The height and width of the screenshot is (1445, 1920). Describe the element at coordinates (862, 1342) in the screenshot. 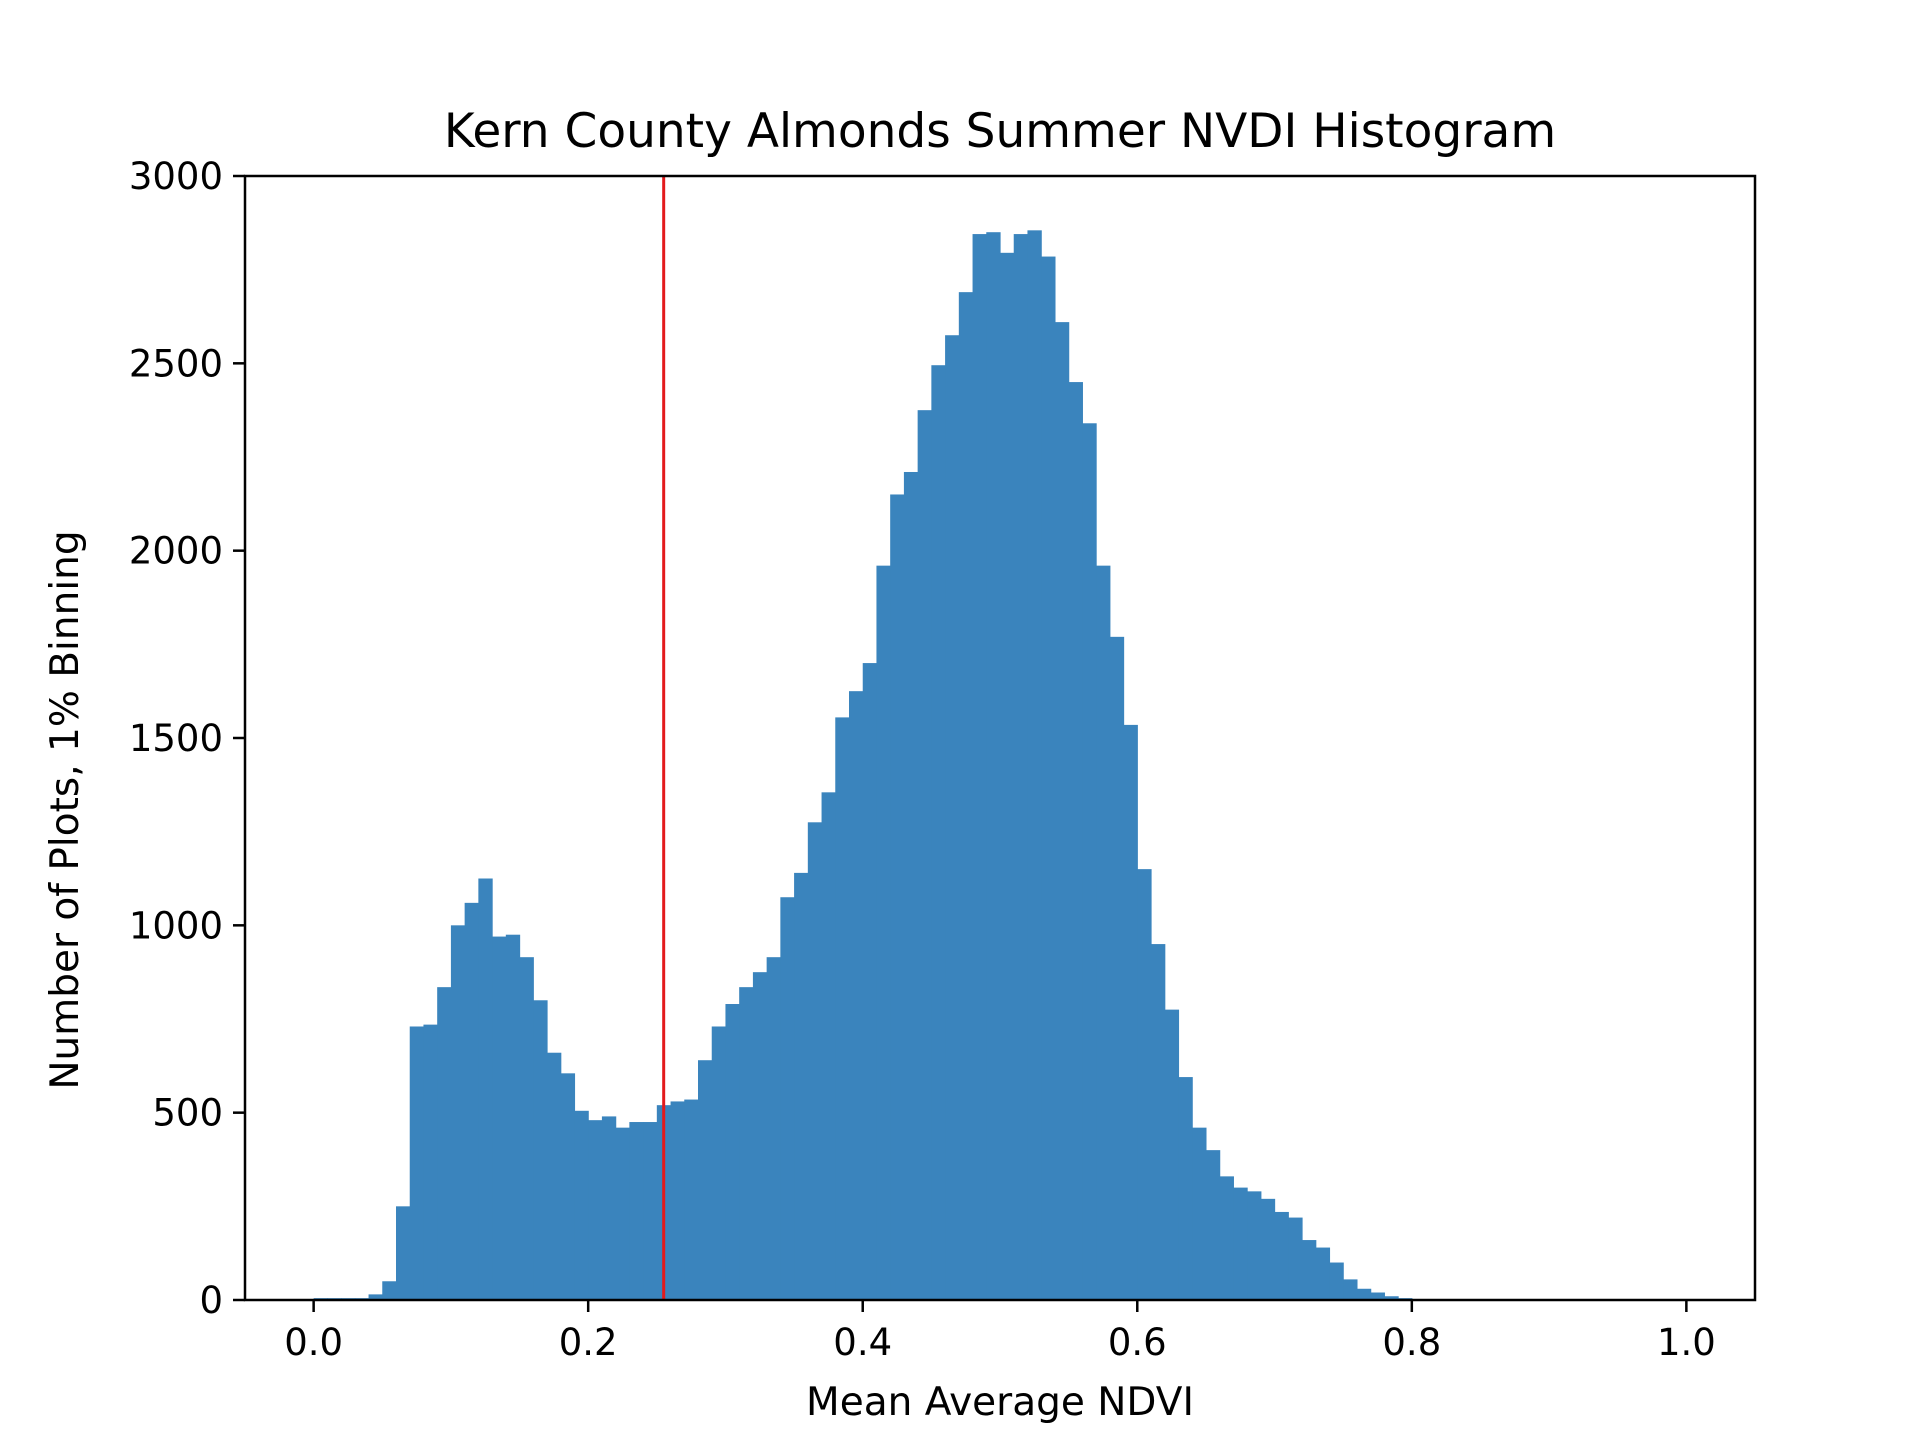

I see `x-tick-label: 0.4` at that location.